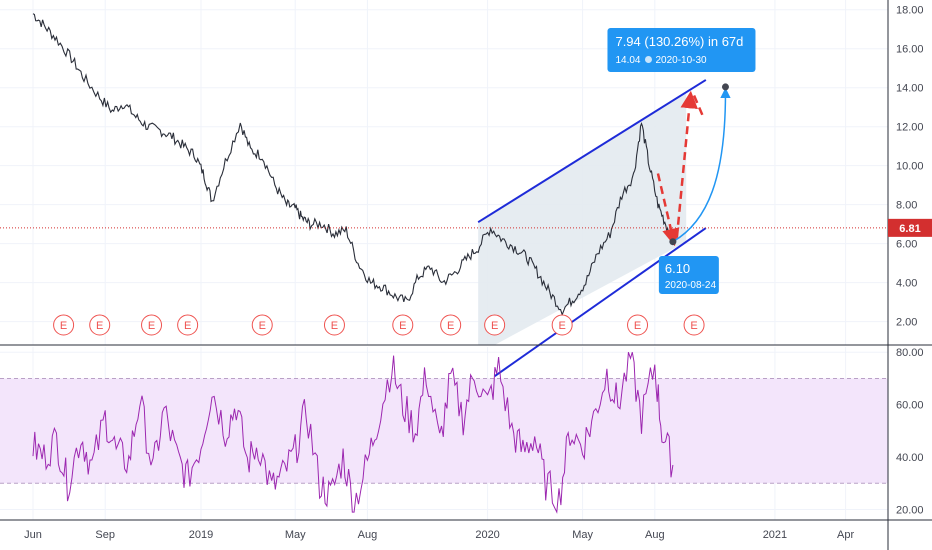  What do you see at coordinates (201, 535) in the screenshot?
I see `x-tick: 2019` at bounding box center [201, 535].